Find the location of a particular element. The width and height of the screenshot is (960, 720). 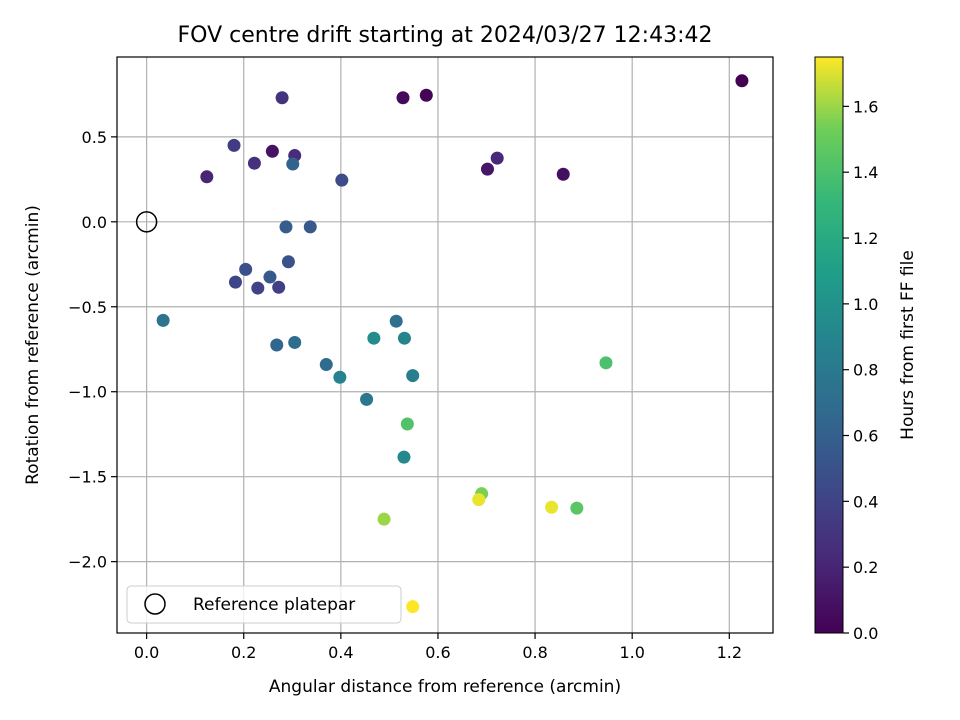

legend: Reference platepar is located at coordinates (264, 604).